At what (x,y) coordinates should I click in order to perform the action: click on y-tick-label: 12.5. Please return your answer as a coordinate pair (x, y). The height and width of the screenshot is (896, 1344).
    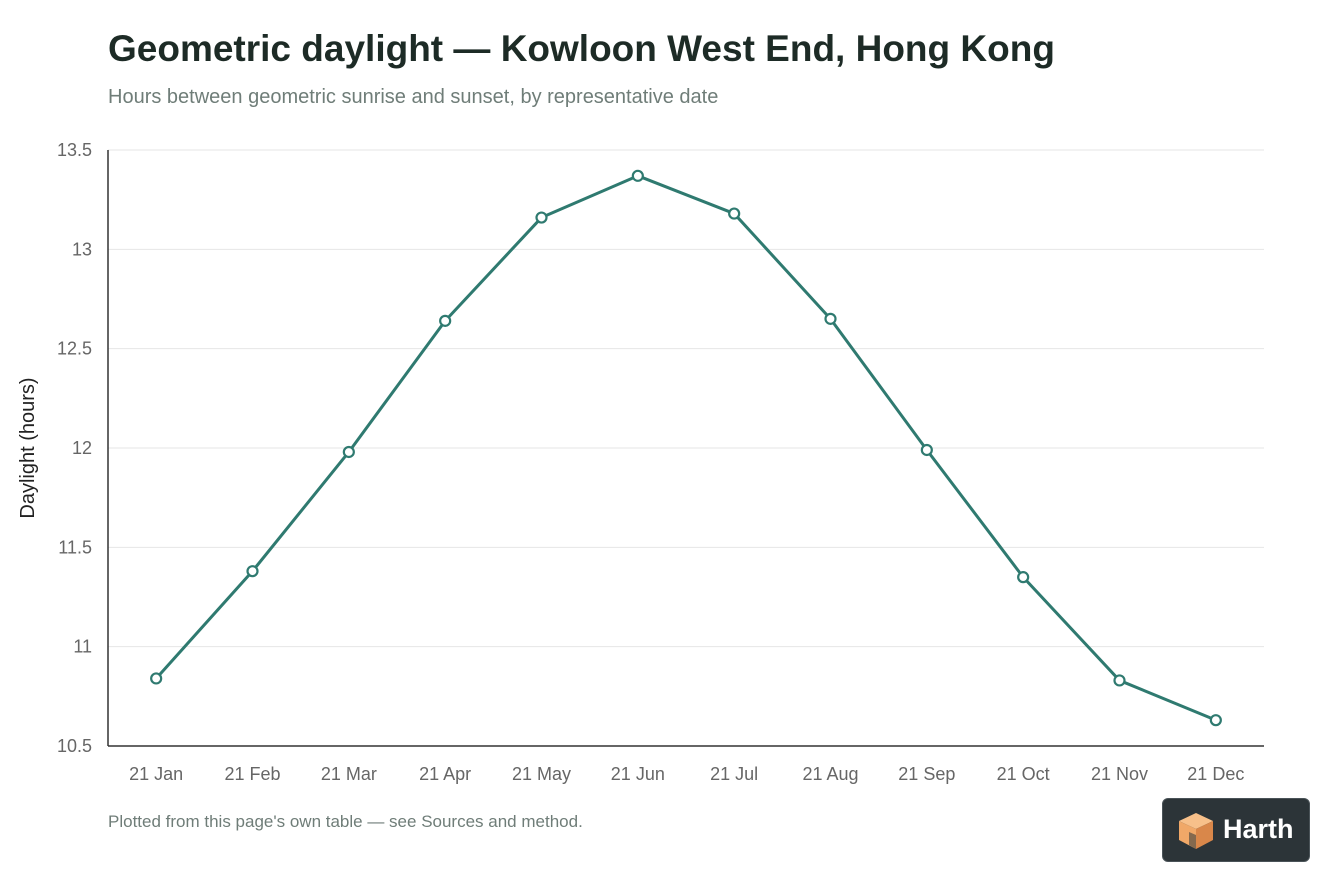
    Looking at the image, I should click on (74, 349).